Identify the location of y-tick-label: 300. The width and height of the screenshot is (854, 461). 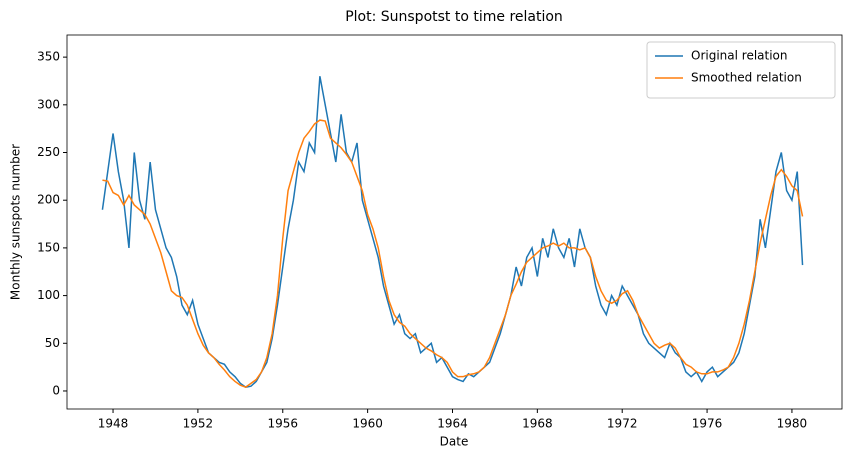
(48, 104).